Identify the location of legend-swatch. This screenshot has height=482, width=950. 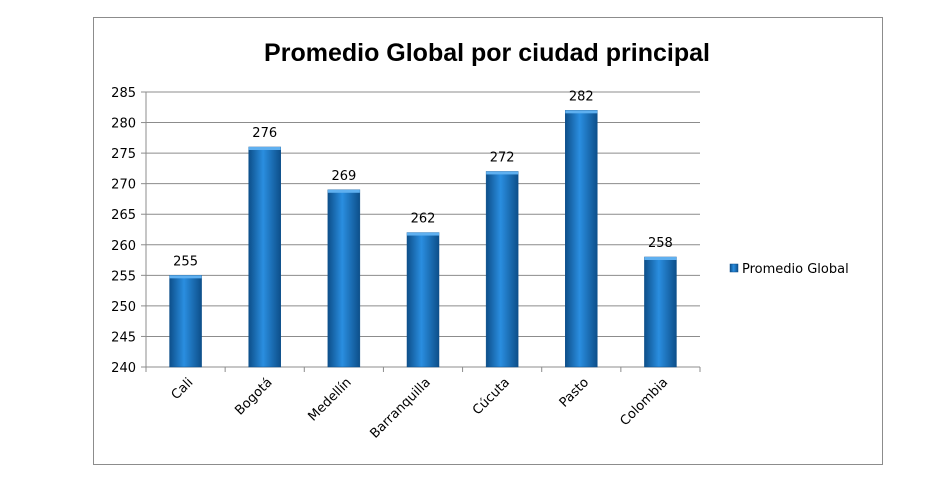
(734, 268).